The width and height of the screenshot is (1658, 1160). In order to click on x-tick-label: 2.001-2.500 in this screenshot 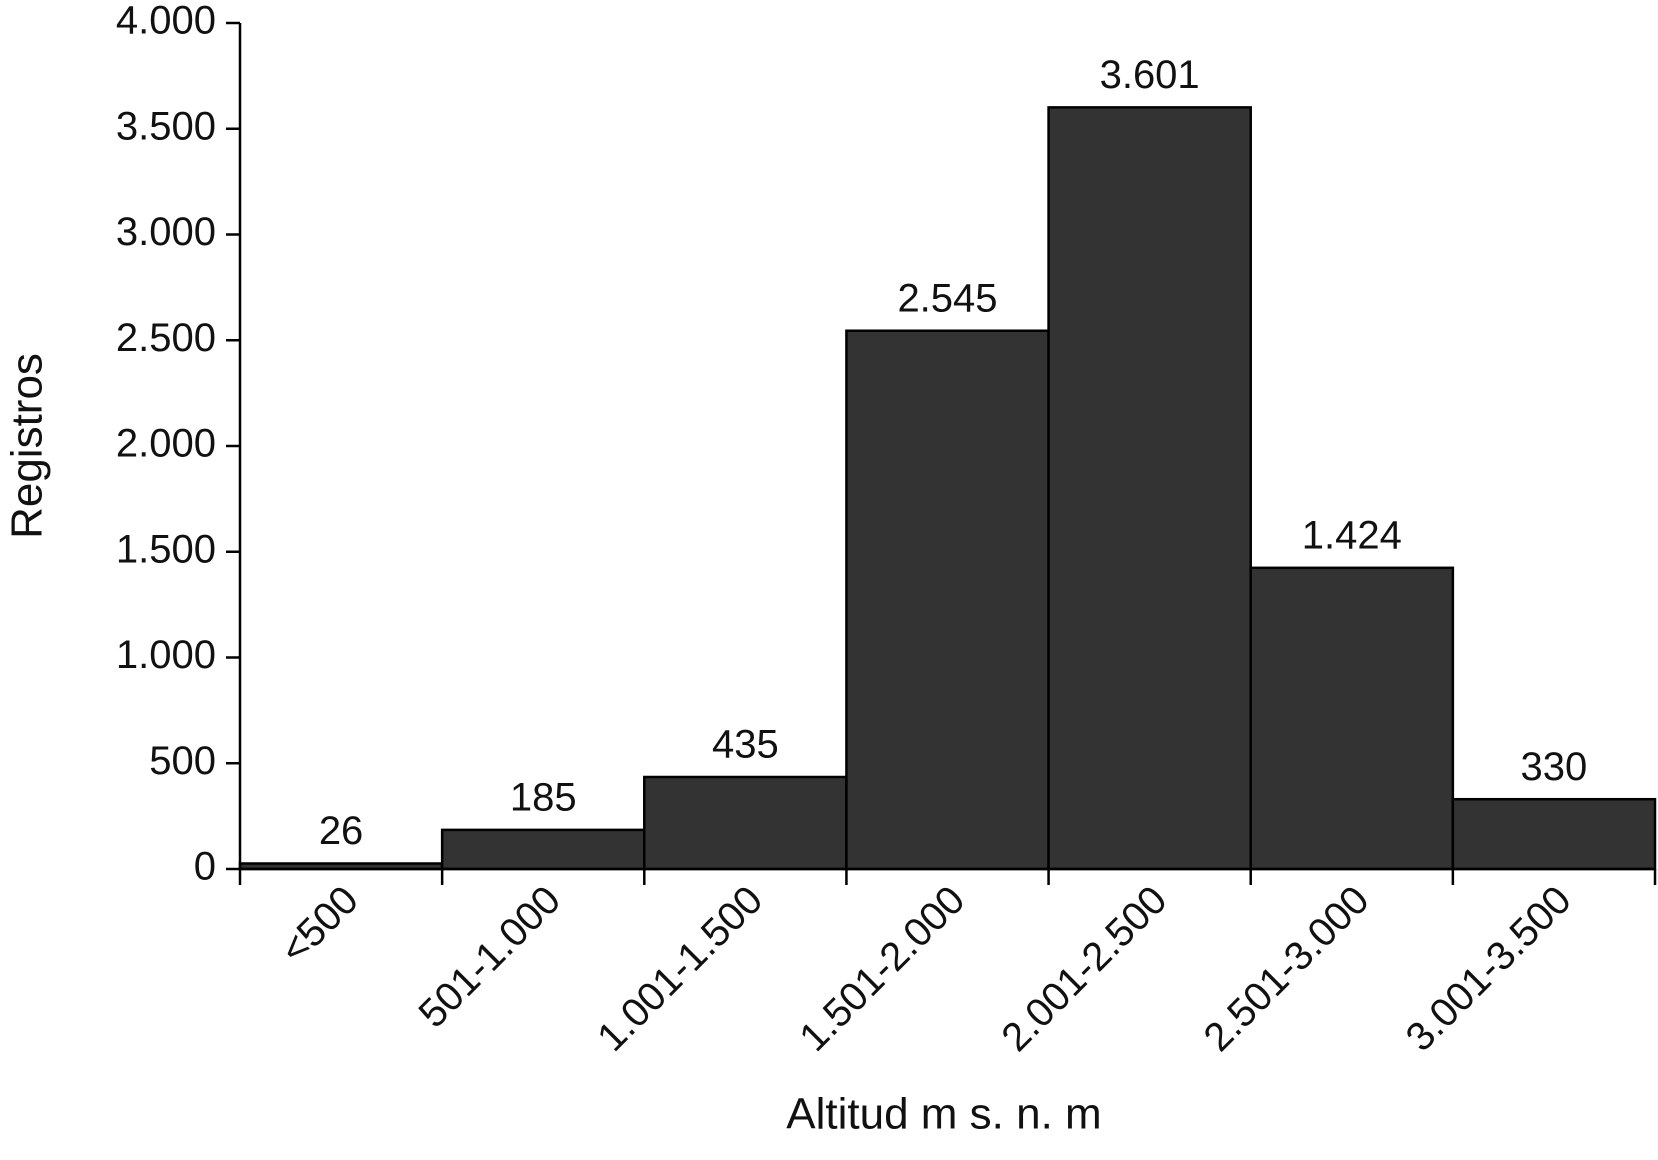, I will do `click(1084, 969)`.